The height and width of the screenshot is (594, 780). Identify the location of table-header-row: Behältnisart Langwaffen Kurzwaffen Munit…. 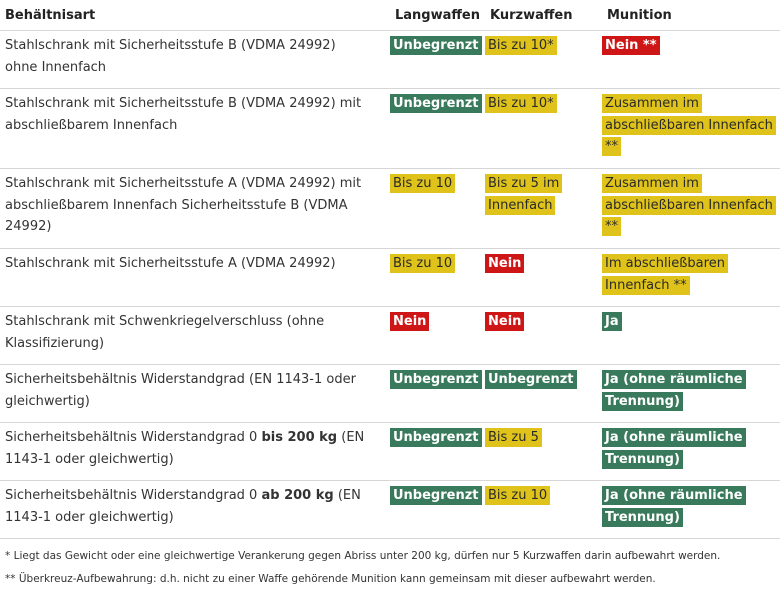
(390, 15).